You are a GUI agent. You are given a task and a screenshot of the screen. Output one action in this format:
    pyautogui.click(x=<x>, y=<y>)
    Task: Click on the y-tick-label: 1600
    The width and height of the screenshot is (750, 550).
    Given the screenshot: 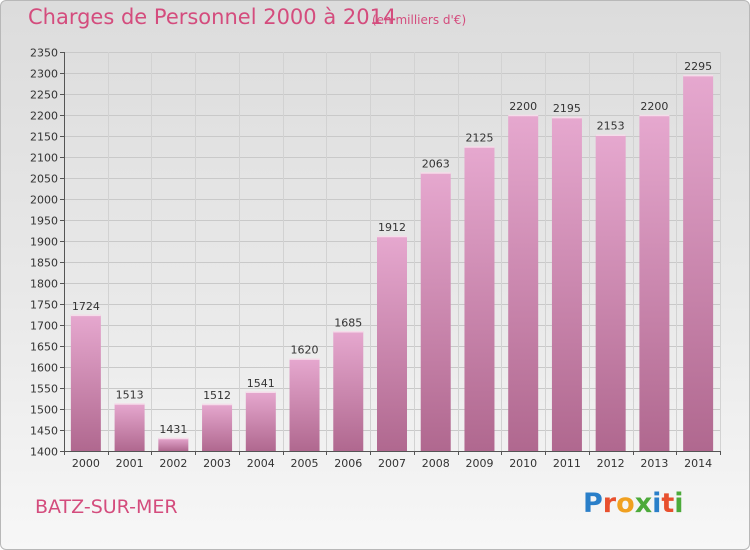 What is the action you would take?
    pyautogui.click(x=44, y=368)
    